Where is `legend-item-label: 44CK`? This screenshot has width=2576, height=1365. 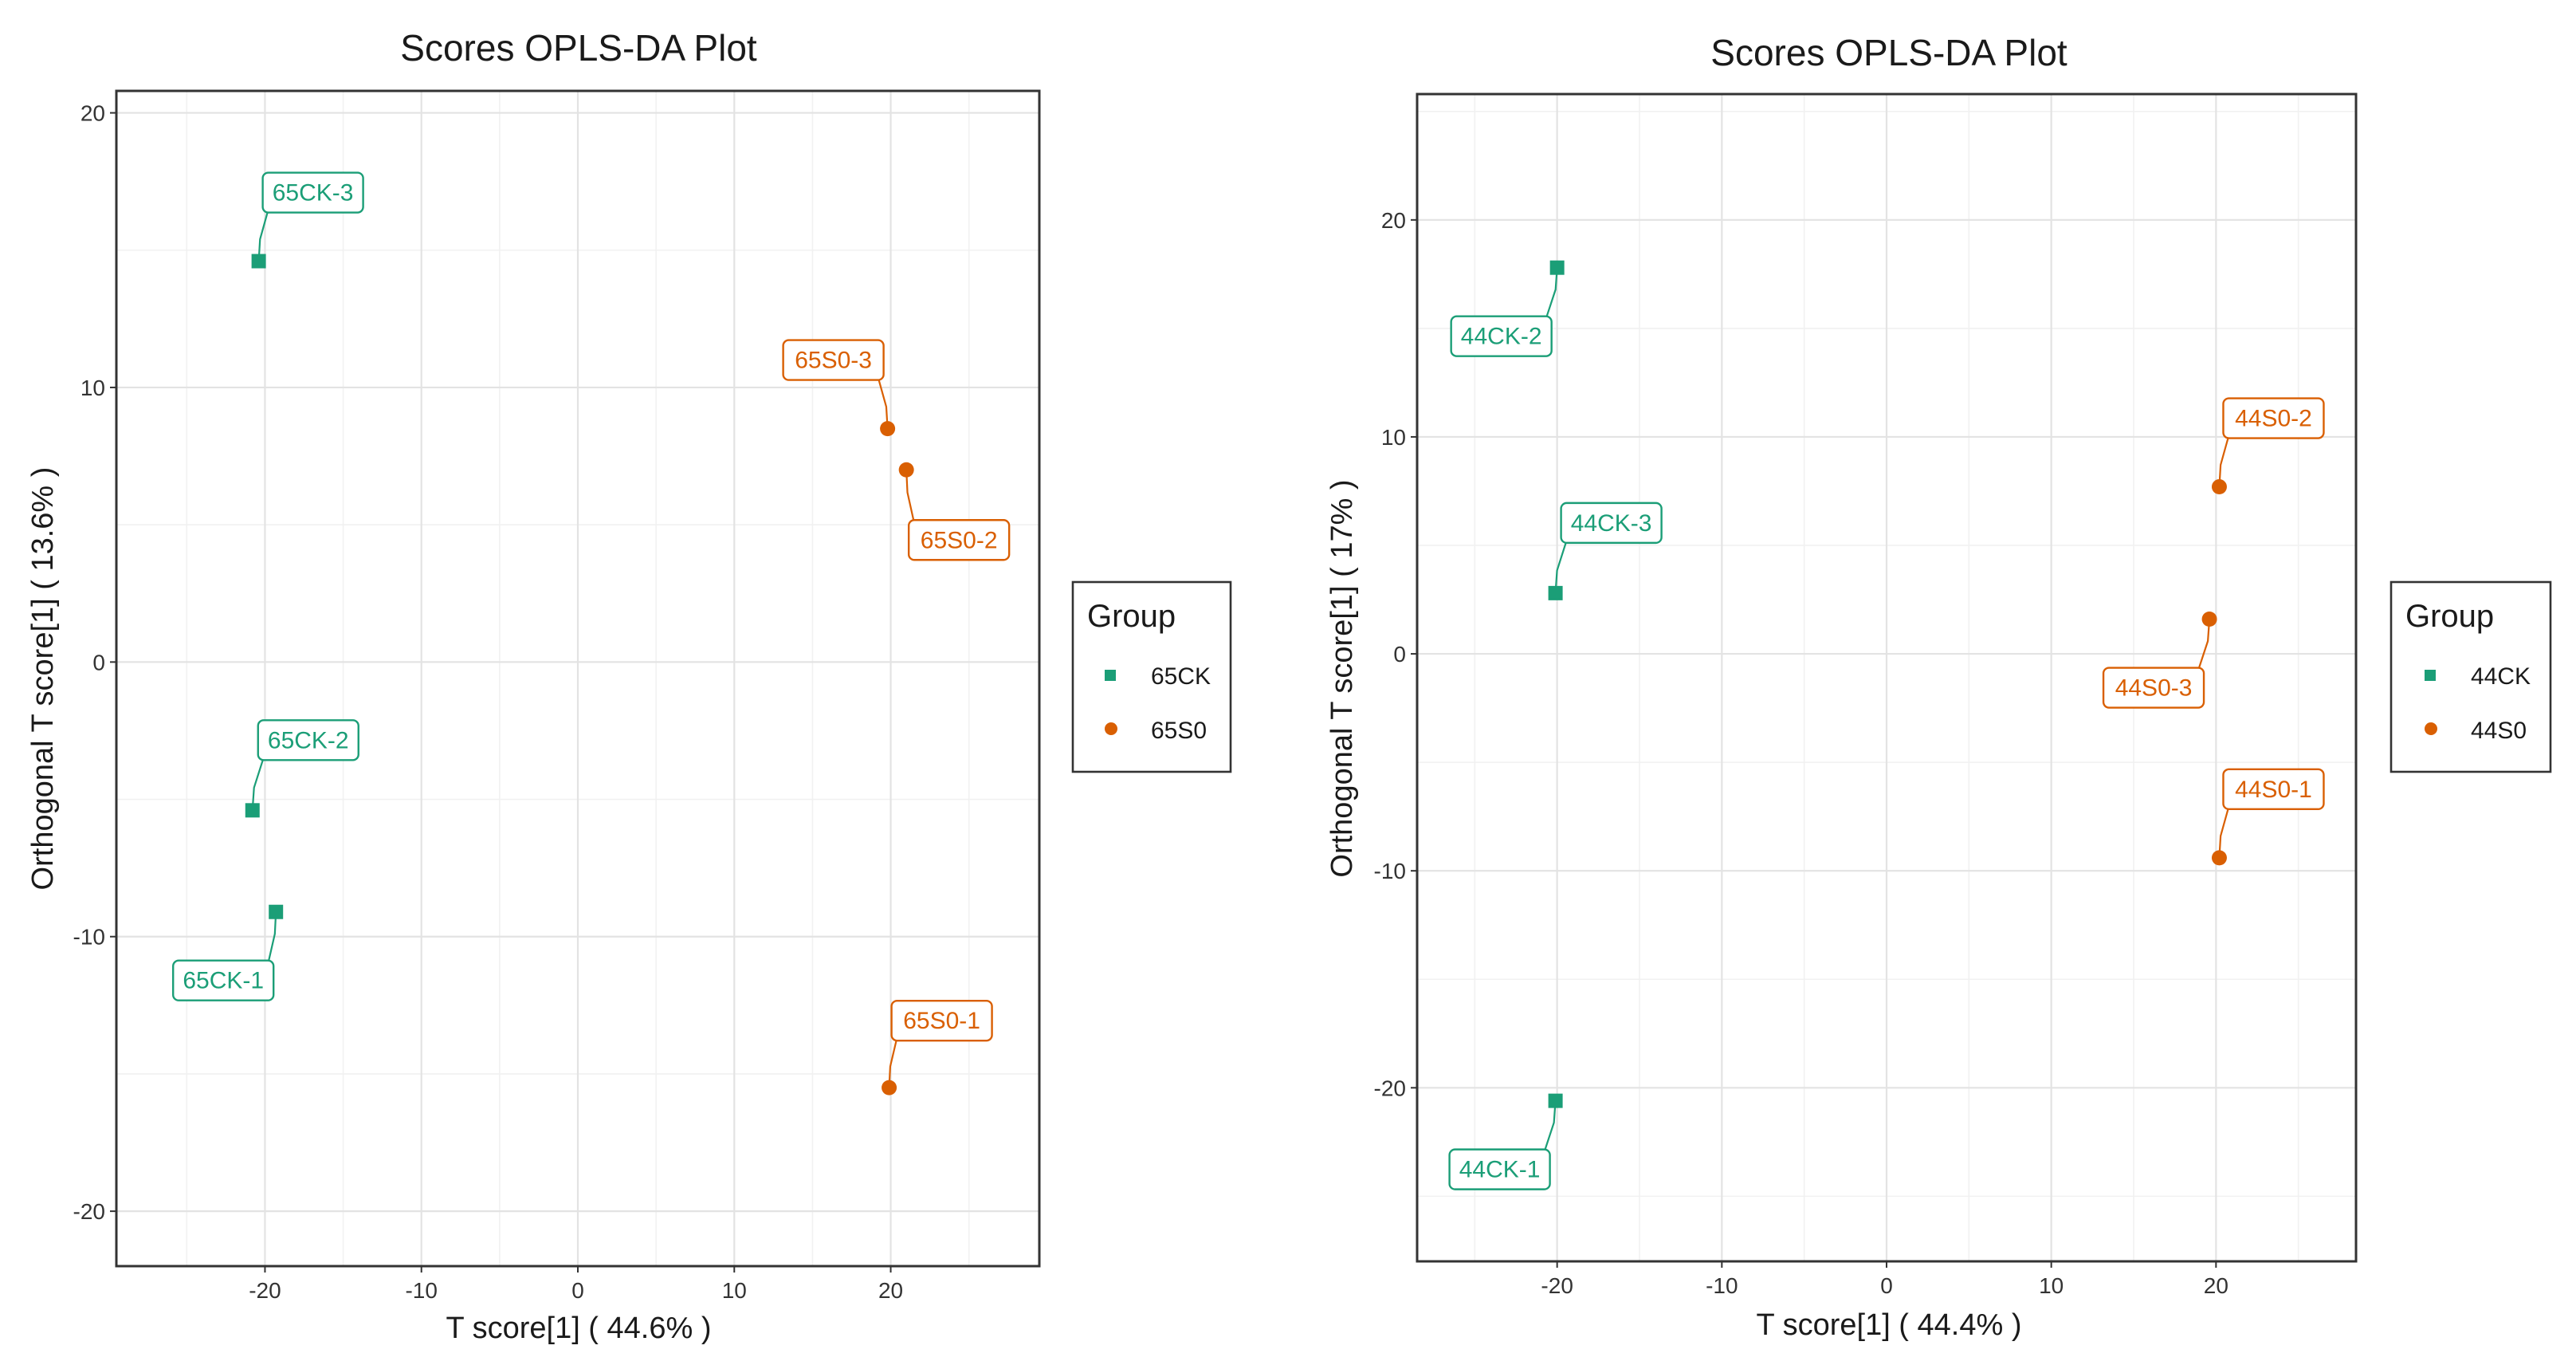 legend-item-label: 44CK is located at coordinates (2501, 676).